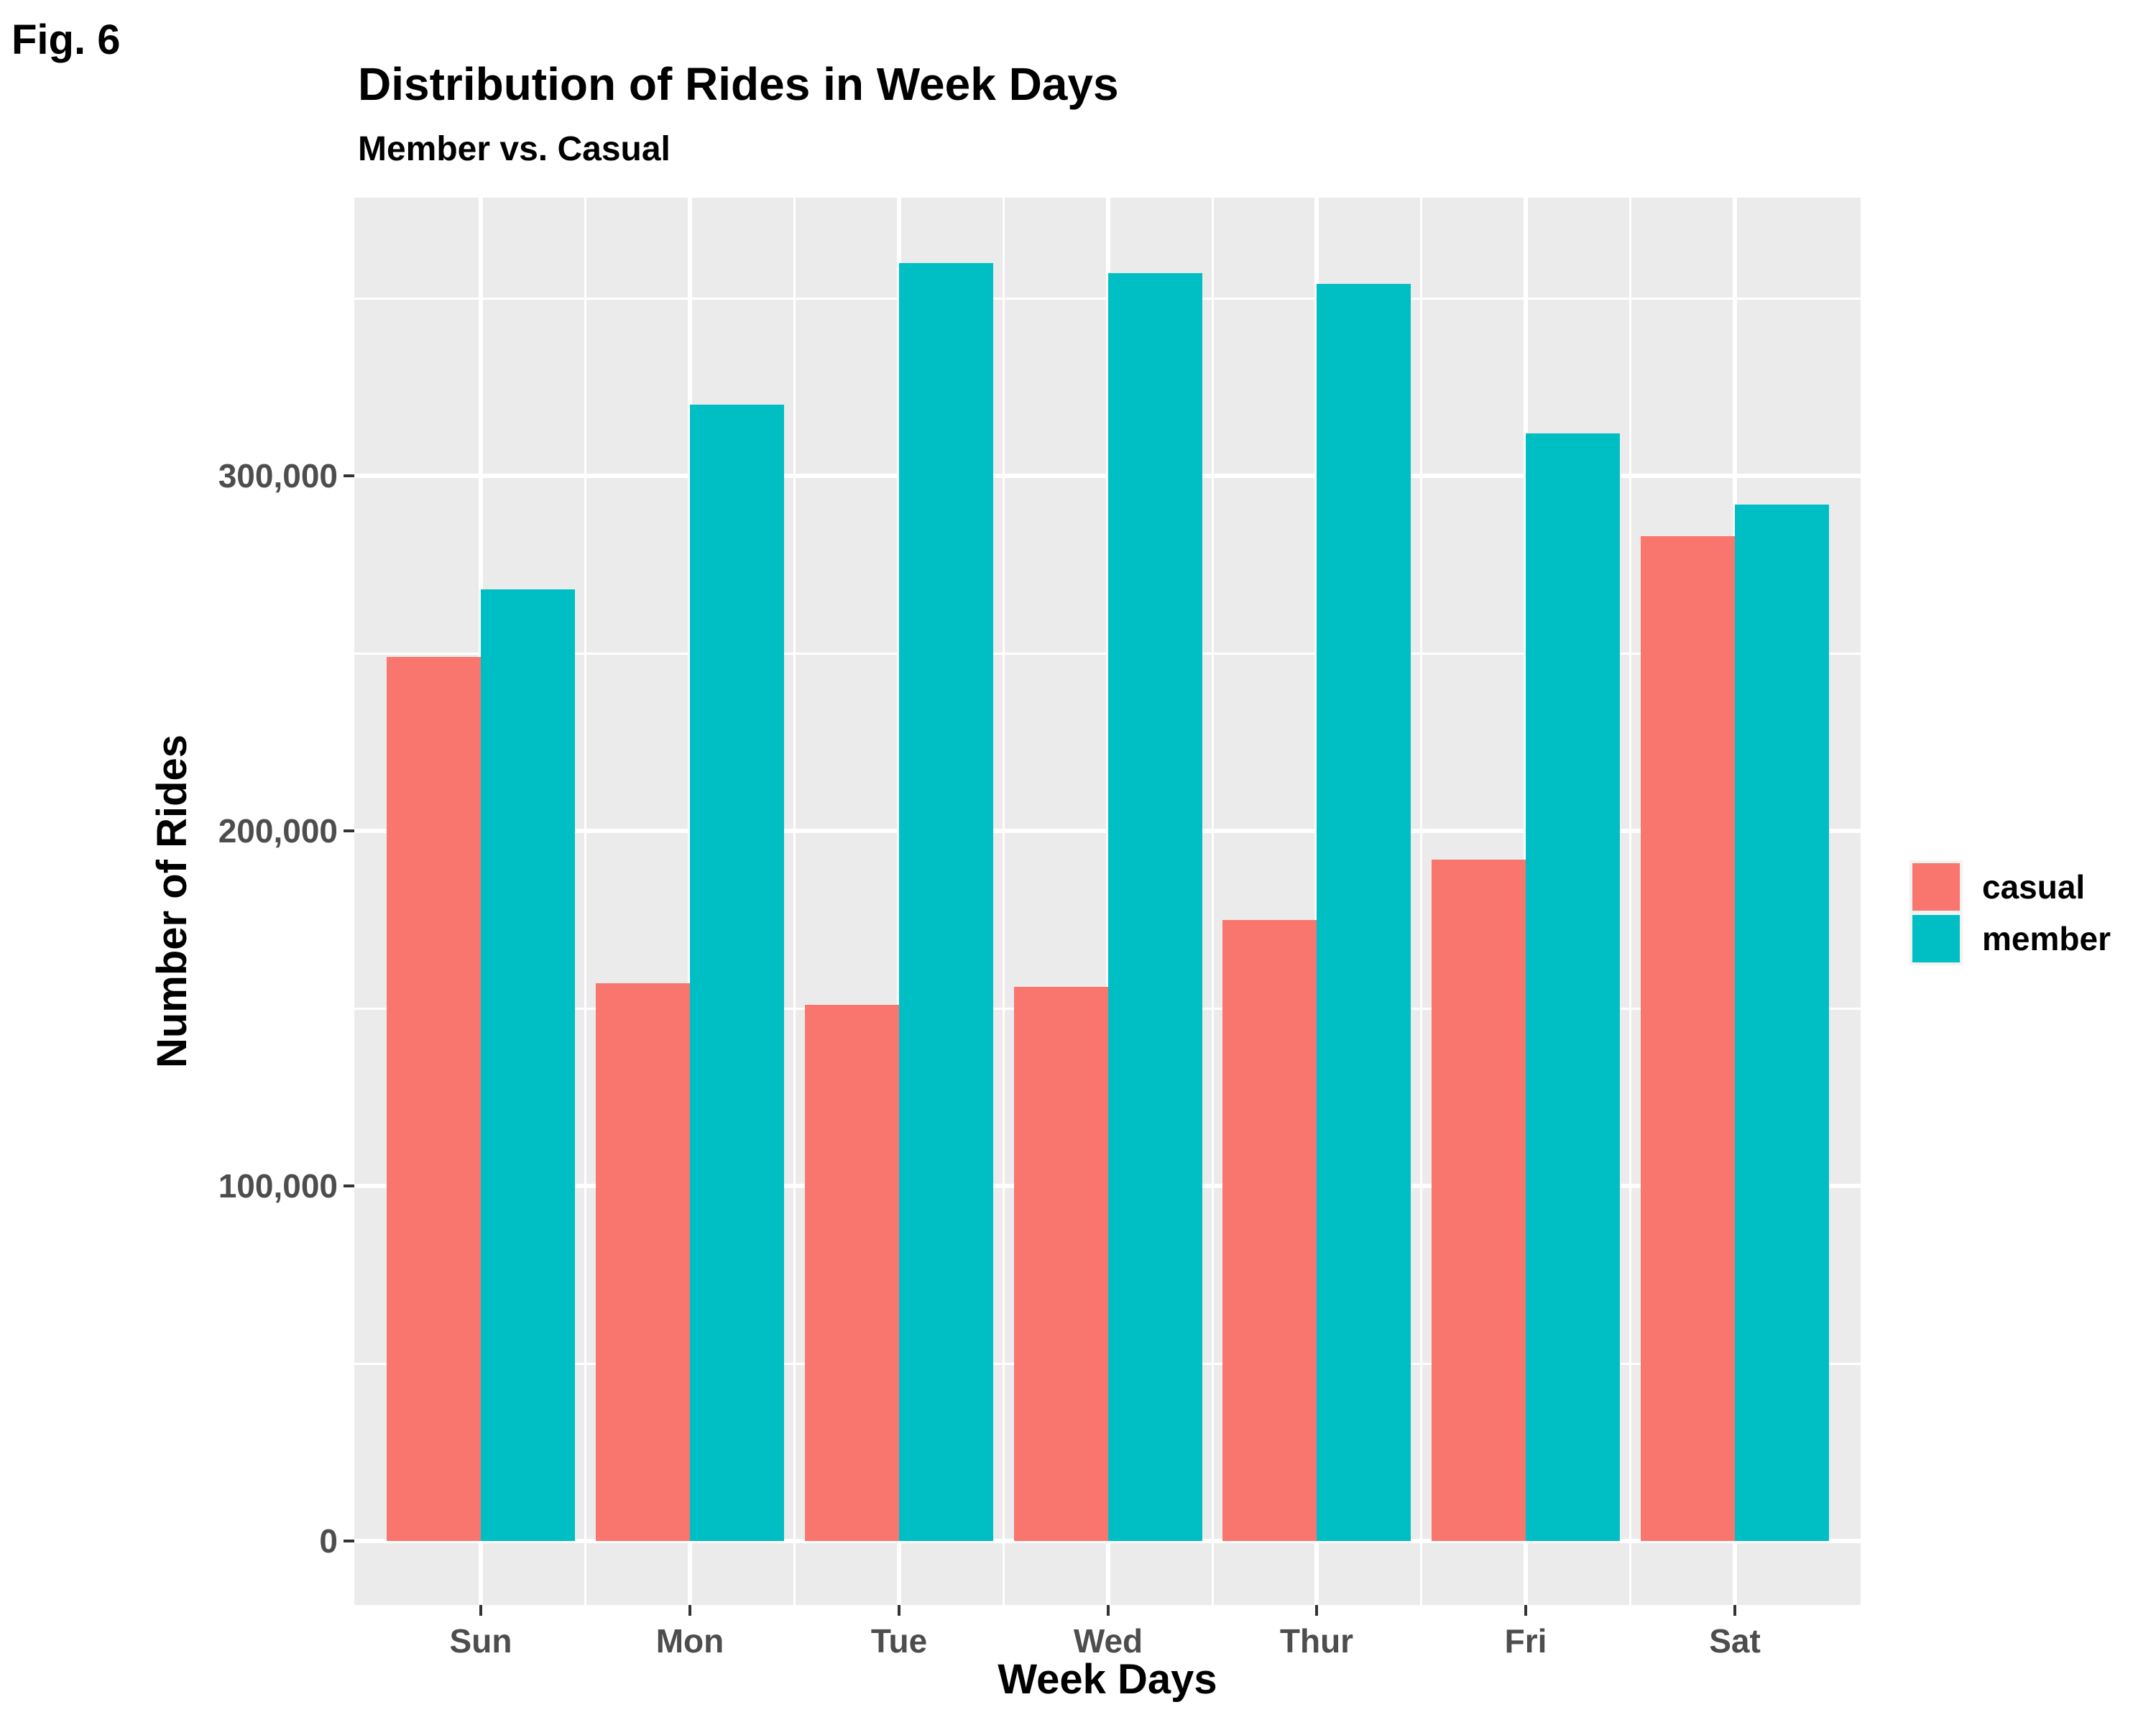 Image resolution: width=2156 pixels, height=1725 pixels. Describe the element at coordinates (2034, 887) in the screenshot. I see `legend-label-casual: casual` at that location.